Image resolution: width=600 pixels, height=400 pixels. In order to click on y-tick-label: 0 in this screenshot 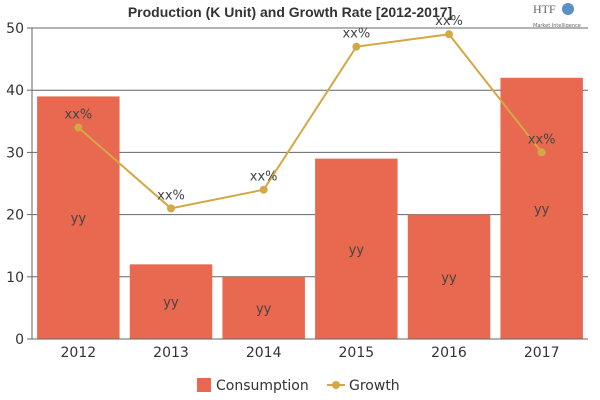, I will do `click(19, 340)`.